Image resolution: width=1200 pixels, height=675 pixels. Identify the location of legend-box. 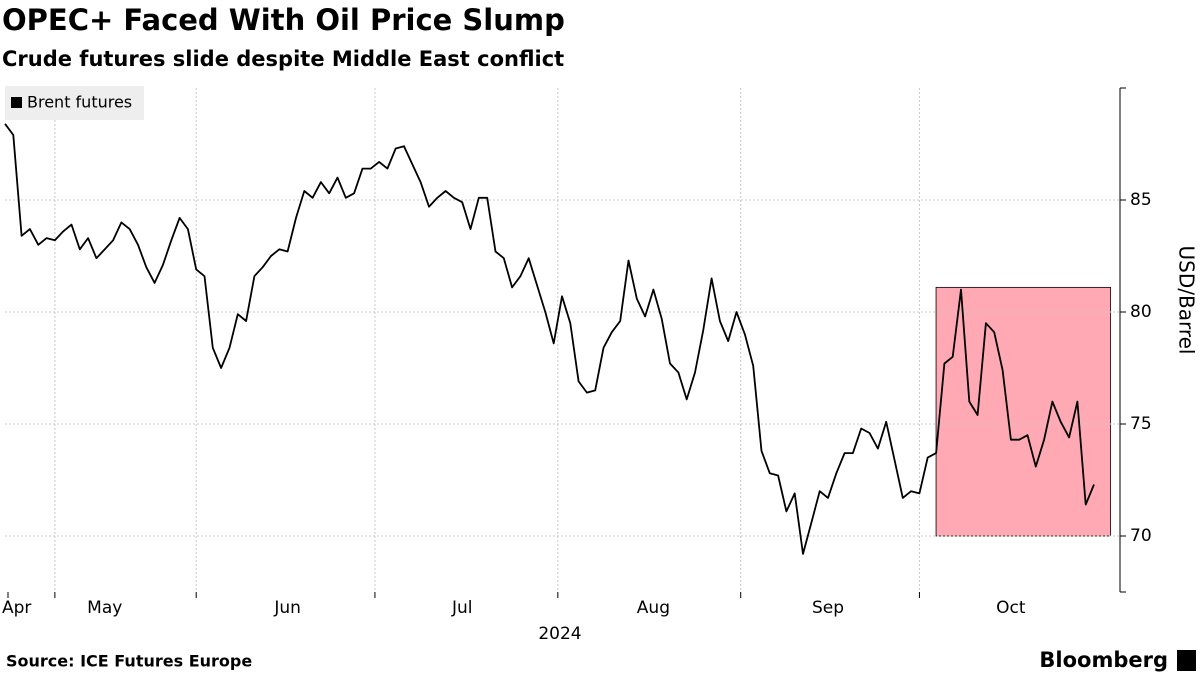
(74, 103).